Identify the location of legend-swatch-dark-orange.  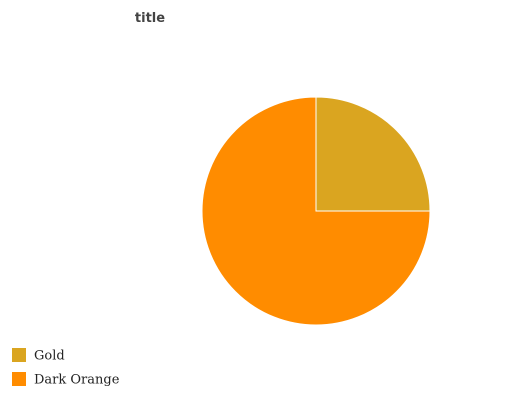
(19, 379).